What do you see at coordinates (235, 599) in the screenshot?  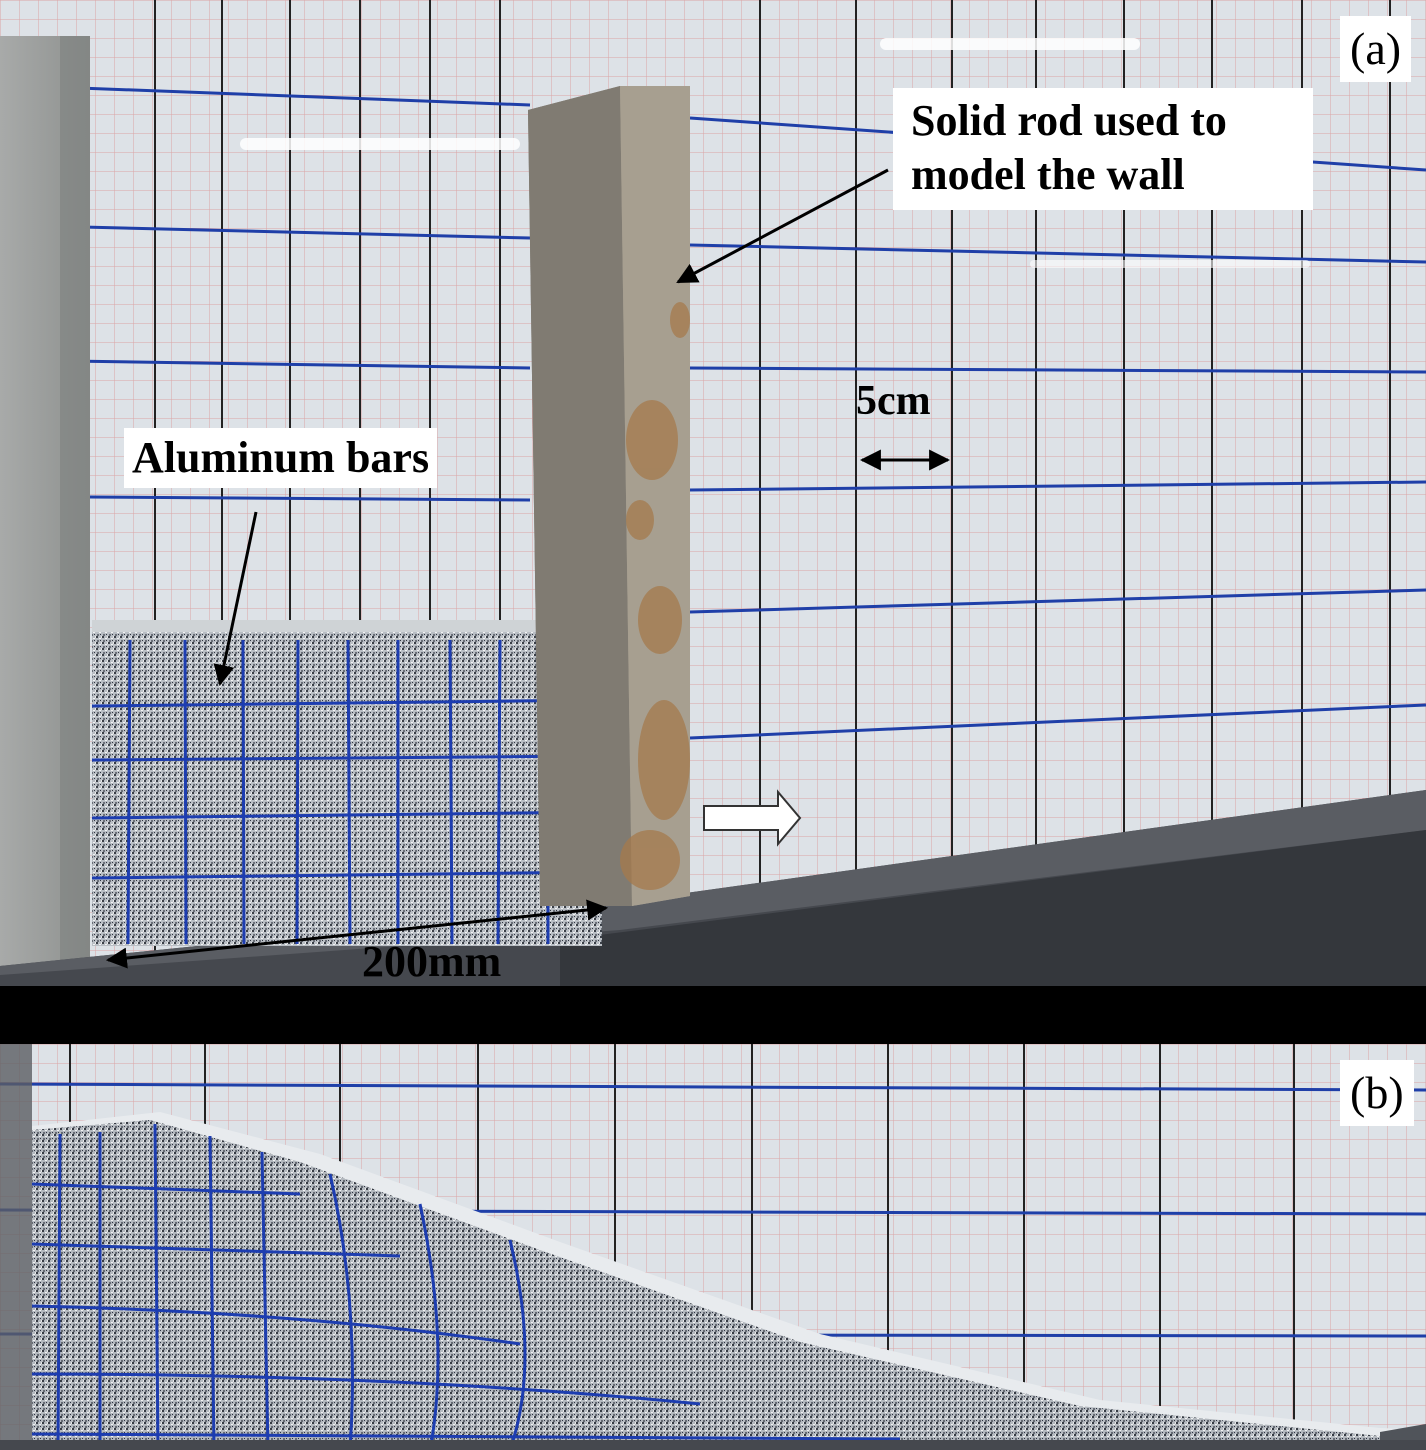 I see `bars-pointer-arrow` at bounding box center [235, 599].